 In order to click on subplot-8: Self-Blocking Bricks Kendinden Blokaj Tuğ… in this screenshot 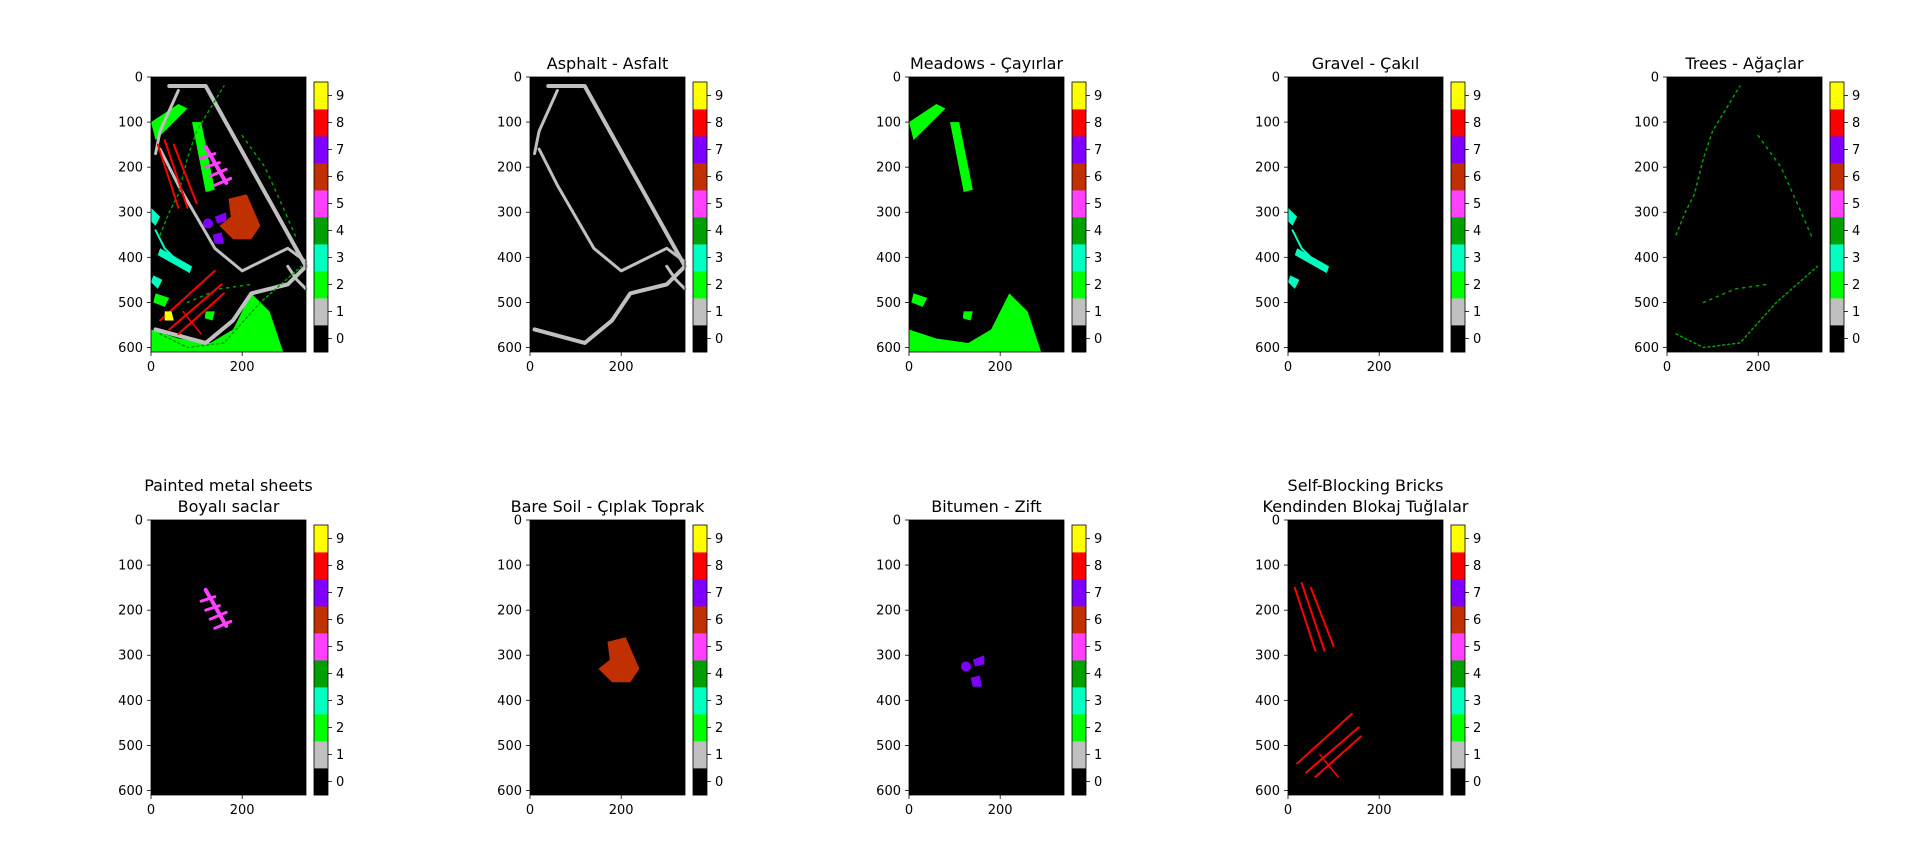, I will do `click(1368, 647)`.